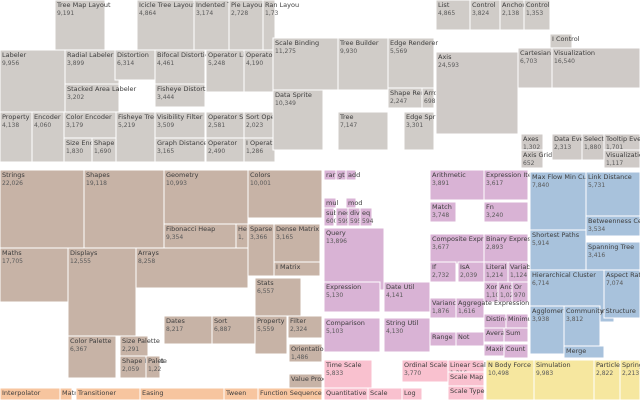 This screenshot has height=400, width=640. Describe the element at coordinates (332, 203) in the screenshot. I see `treemap-cell-label: mul` at that location.